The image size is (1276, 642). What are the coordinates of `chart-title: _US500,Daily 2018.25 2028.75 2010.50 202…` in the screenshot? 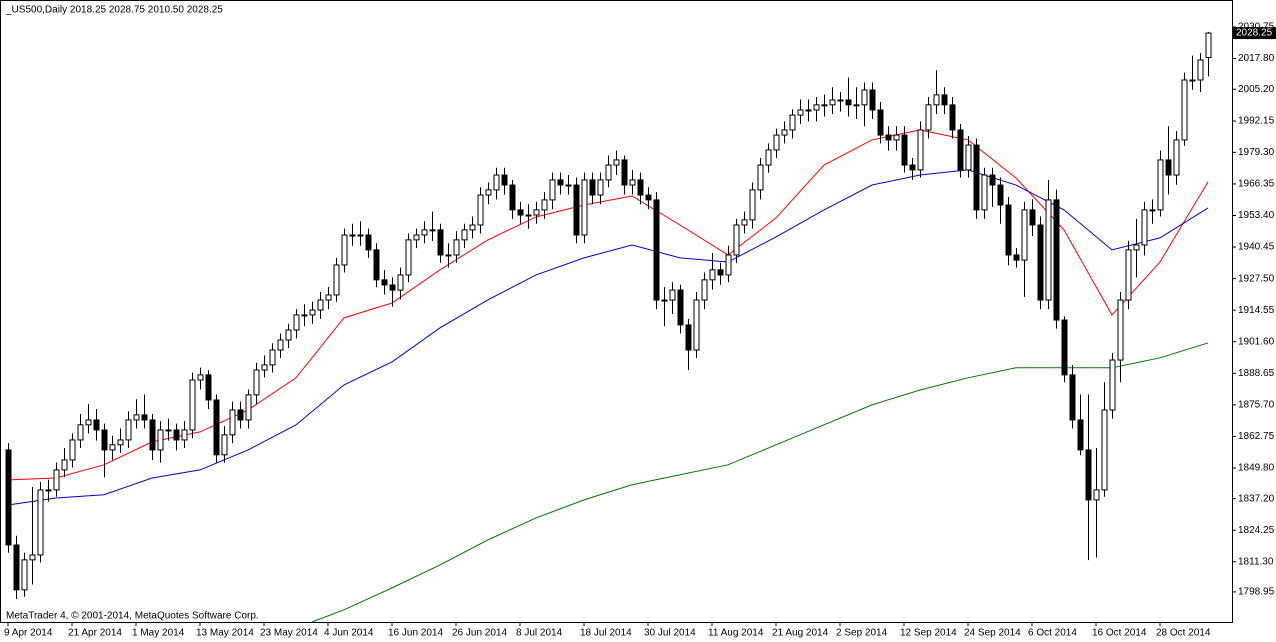 It's located at (114, 10).